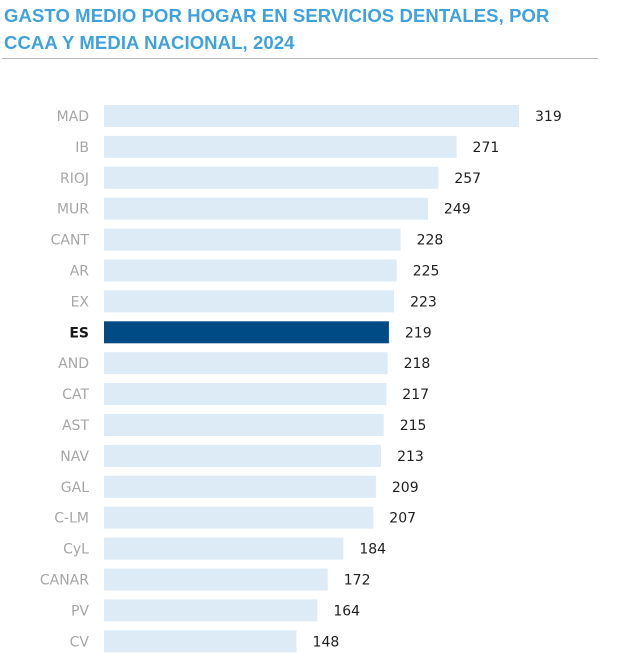 The image size is (623, 672). I want to click on value-label-ex: 223, so click(423, 302).